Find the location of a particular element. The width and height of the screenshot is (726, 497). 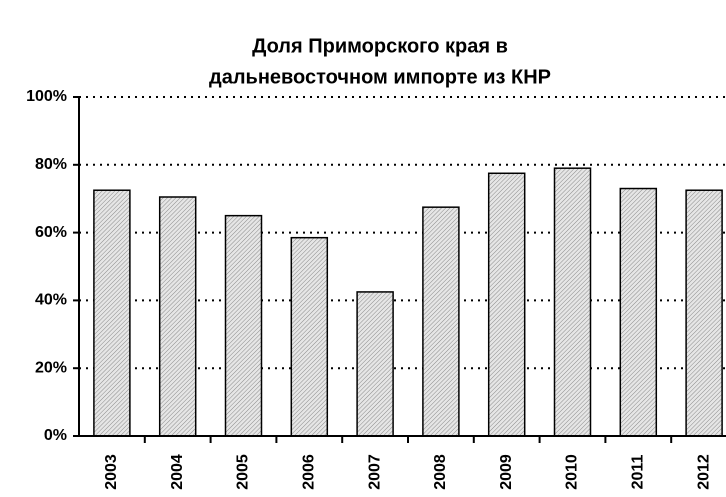

chart-title: дальневосточном импорте из КНР is located at coordinates (380, 77).